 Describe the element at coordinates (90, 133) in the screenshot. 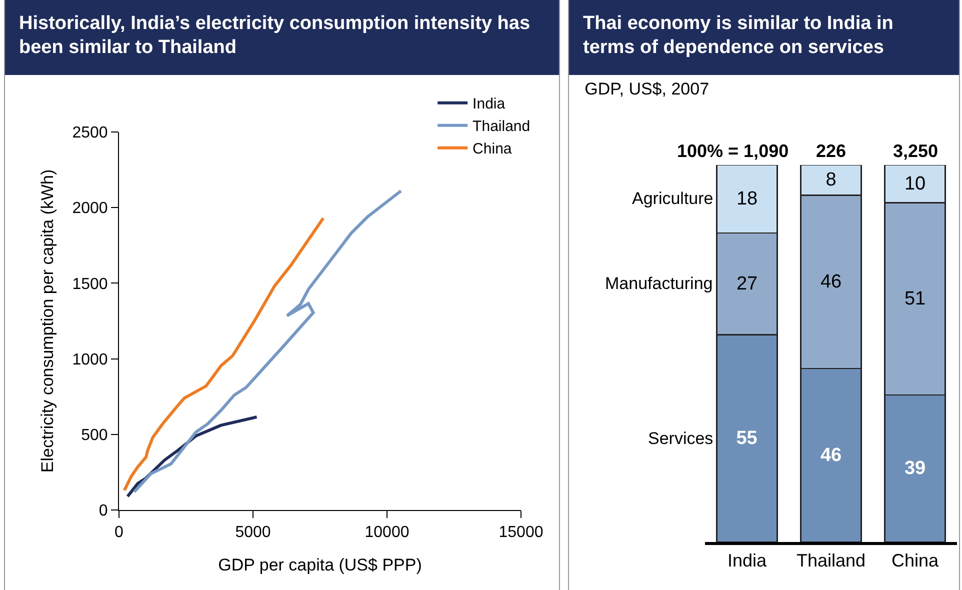

I see `y-tick-label: 2500` at that location.